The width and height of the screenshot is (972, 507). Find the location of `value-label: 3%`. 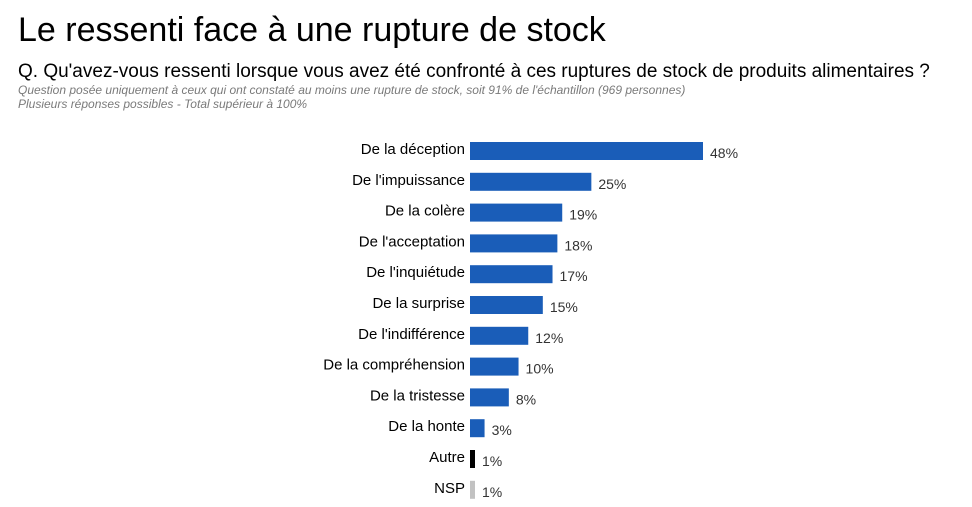

value-label: 3% is located at coordinates (502, 430).